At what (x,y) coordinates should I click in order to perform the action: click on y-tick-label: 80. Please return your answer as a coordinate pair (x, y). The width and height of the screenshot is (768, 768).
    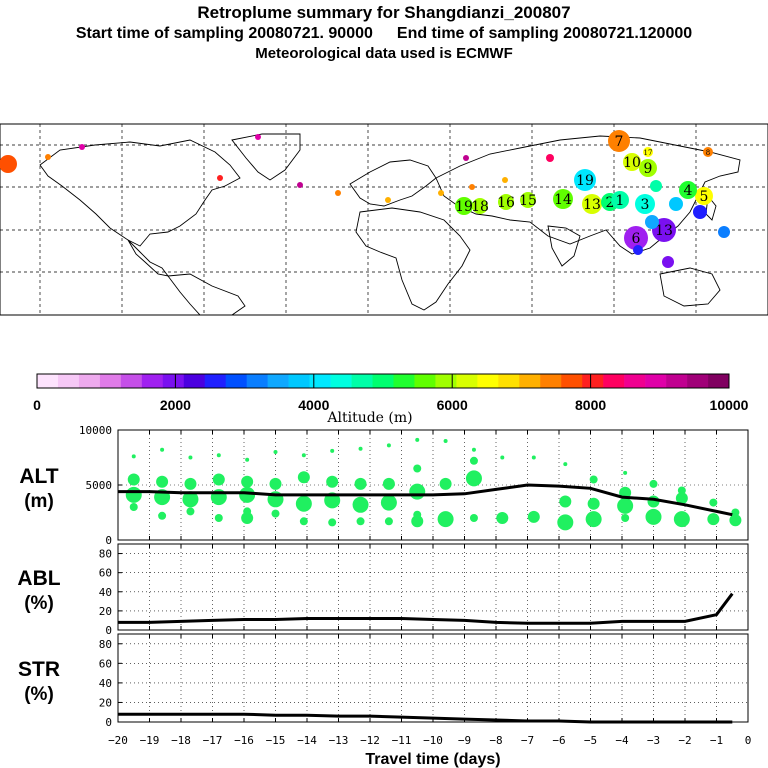
    Looking at the image, I should click on (105, 644).